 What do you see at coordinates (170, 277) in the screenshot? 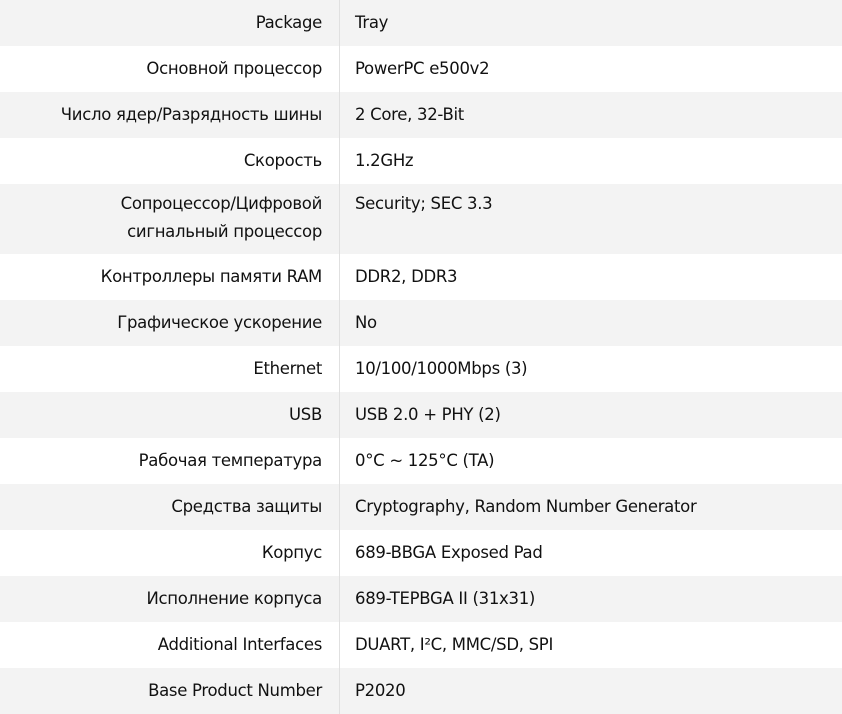
I see `spec-label: Контроллеры памяти RAM` at bounding box center [170, 277].